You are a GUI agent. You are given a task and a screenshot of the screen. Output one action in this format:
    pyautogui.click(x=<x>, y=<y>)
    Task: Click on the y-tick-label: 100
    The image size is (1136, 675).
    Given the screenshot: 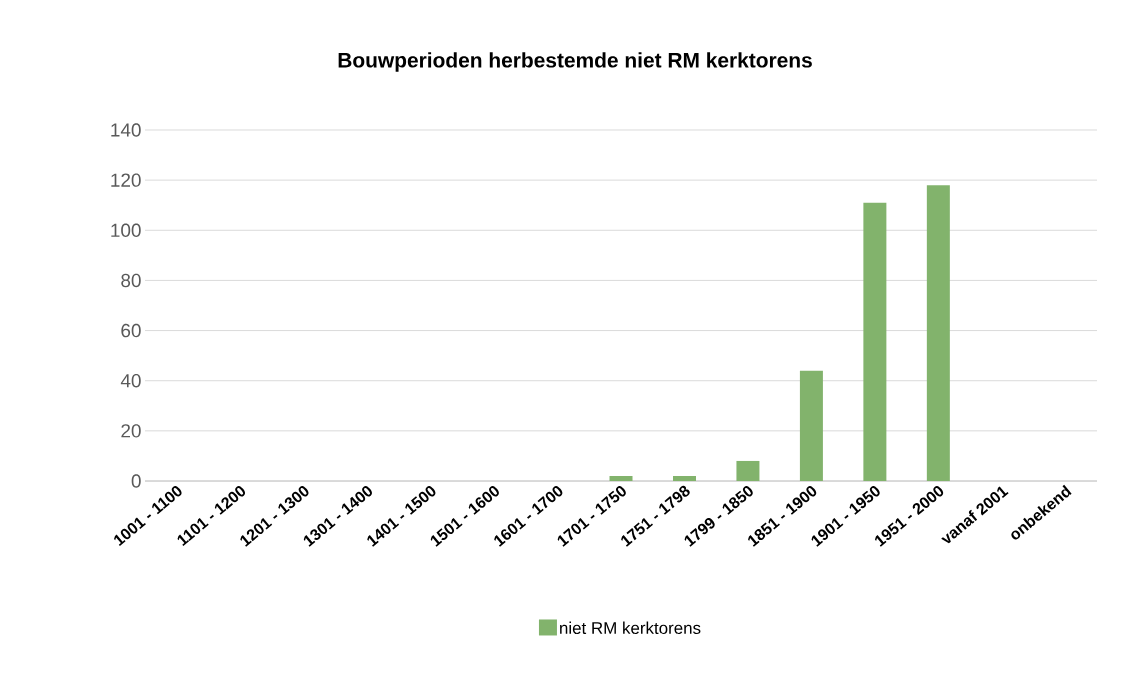 What is the action you would take?
    pyautogui.click(x=126, y=230)
    